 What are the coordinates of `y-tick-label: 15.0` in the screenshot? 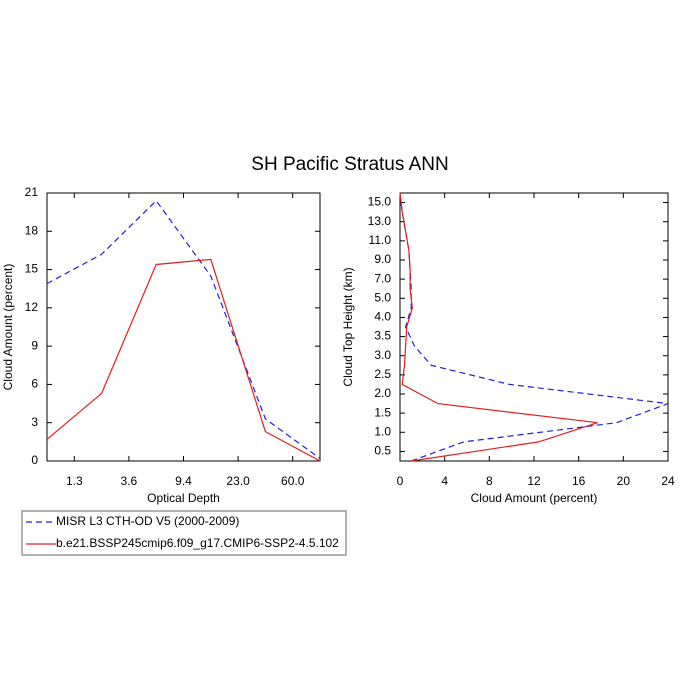 It's located at (380, 202).